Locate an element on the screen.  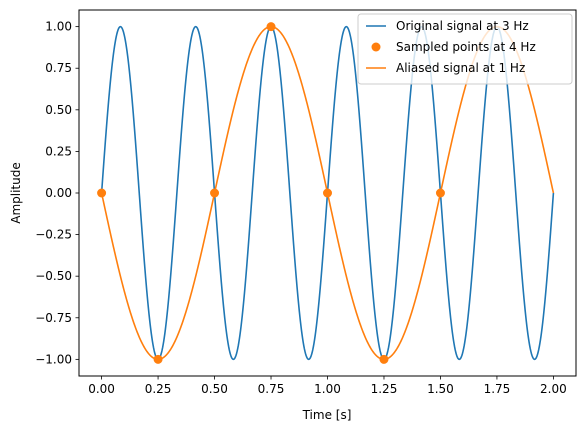
y-tick-label: −0.75 is located at coordinates (53, 318).